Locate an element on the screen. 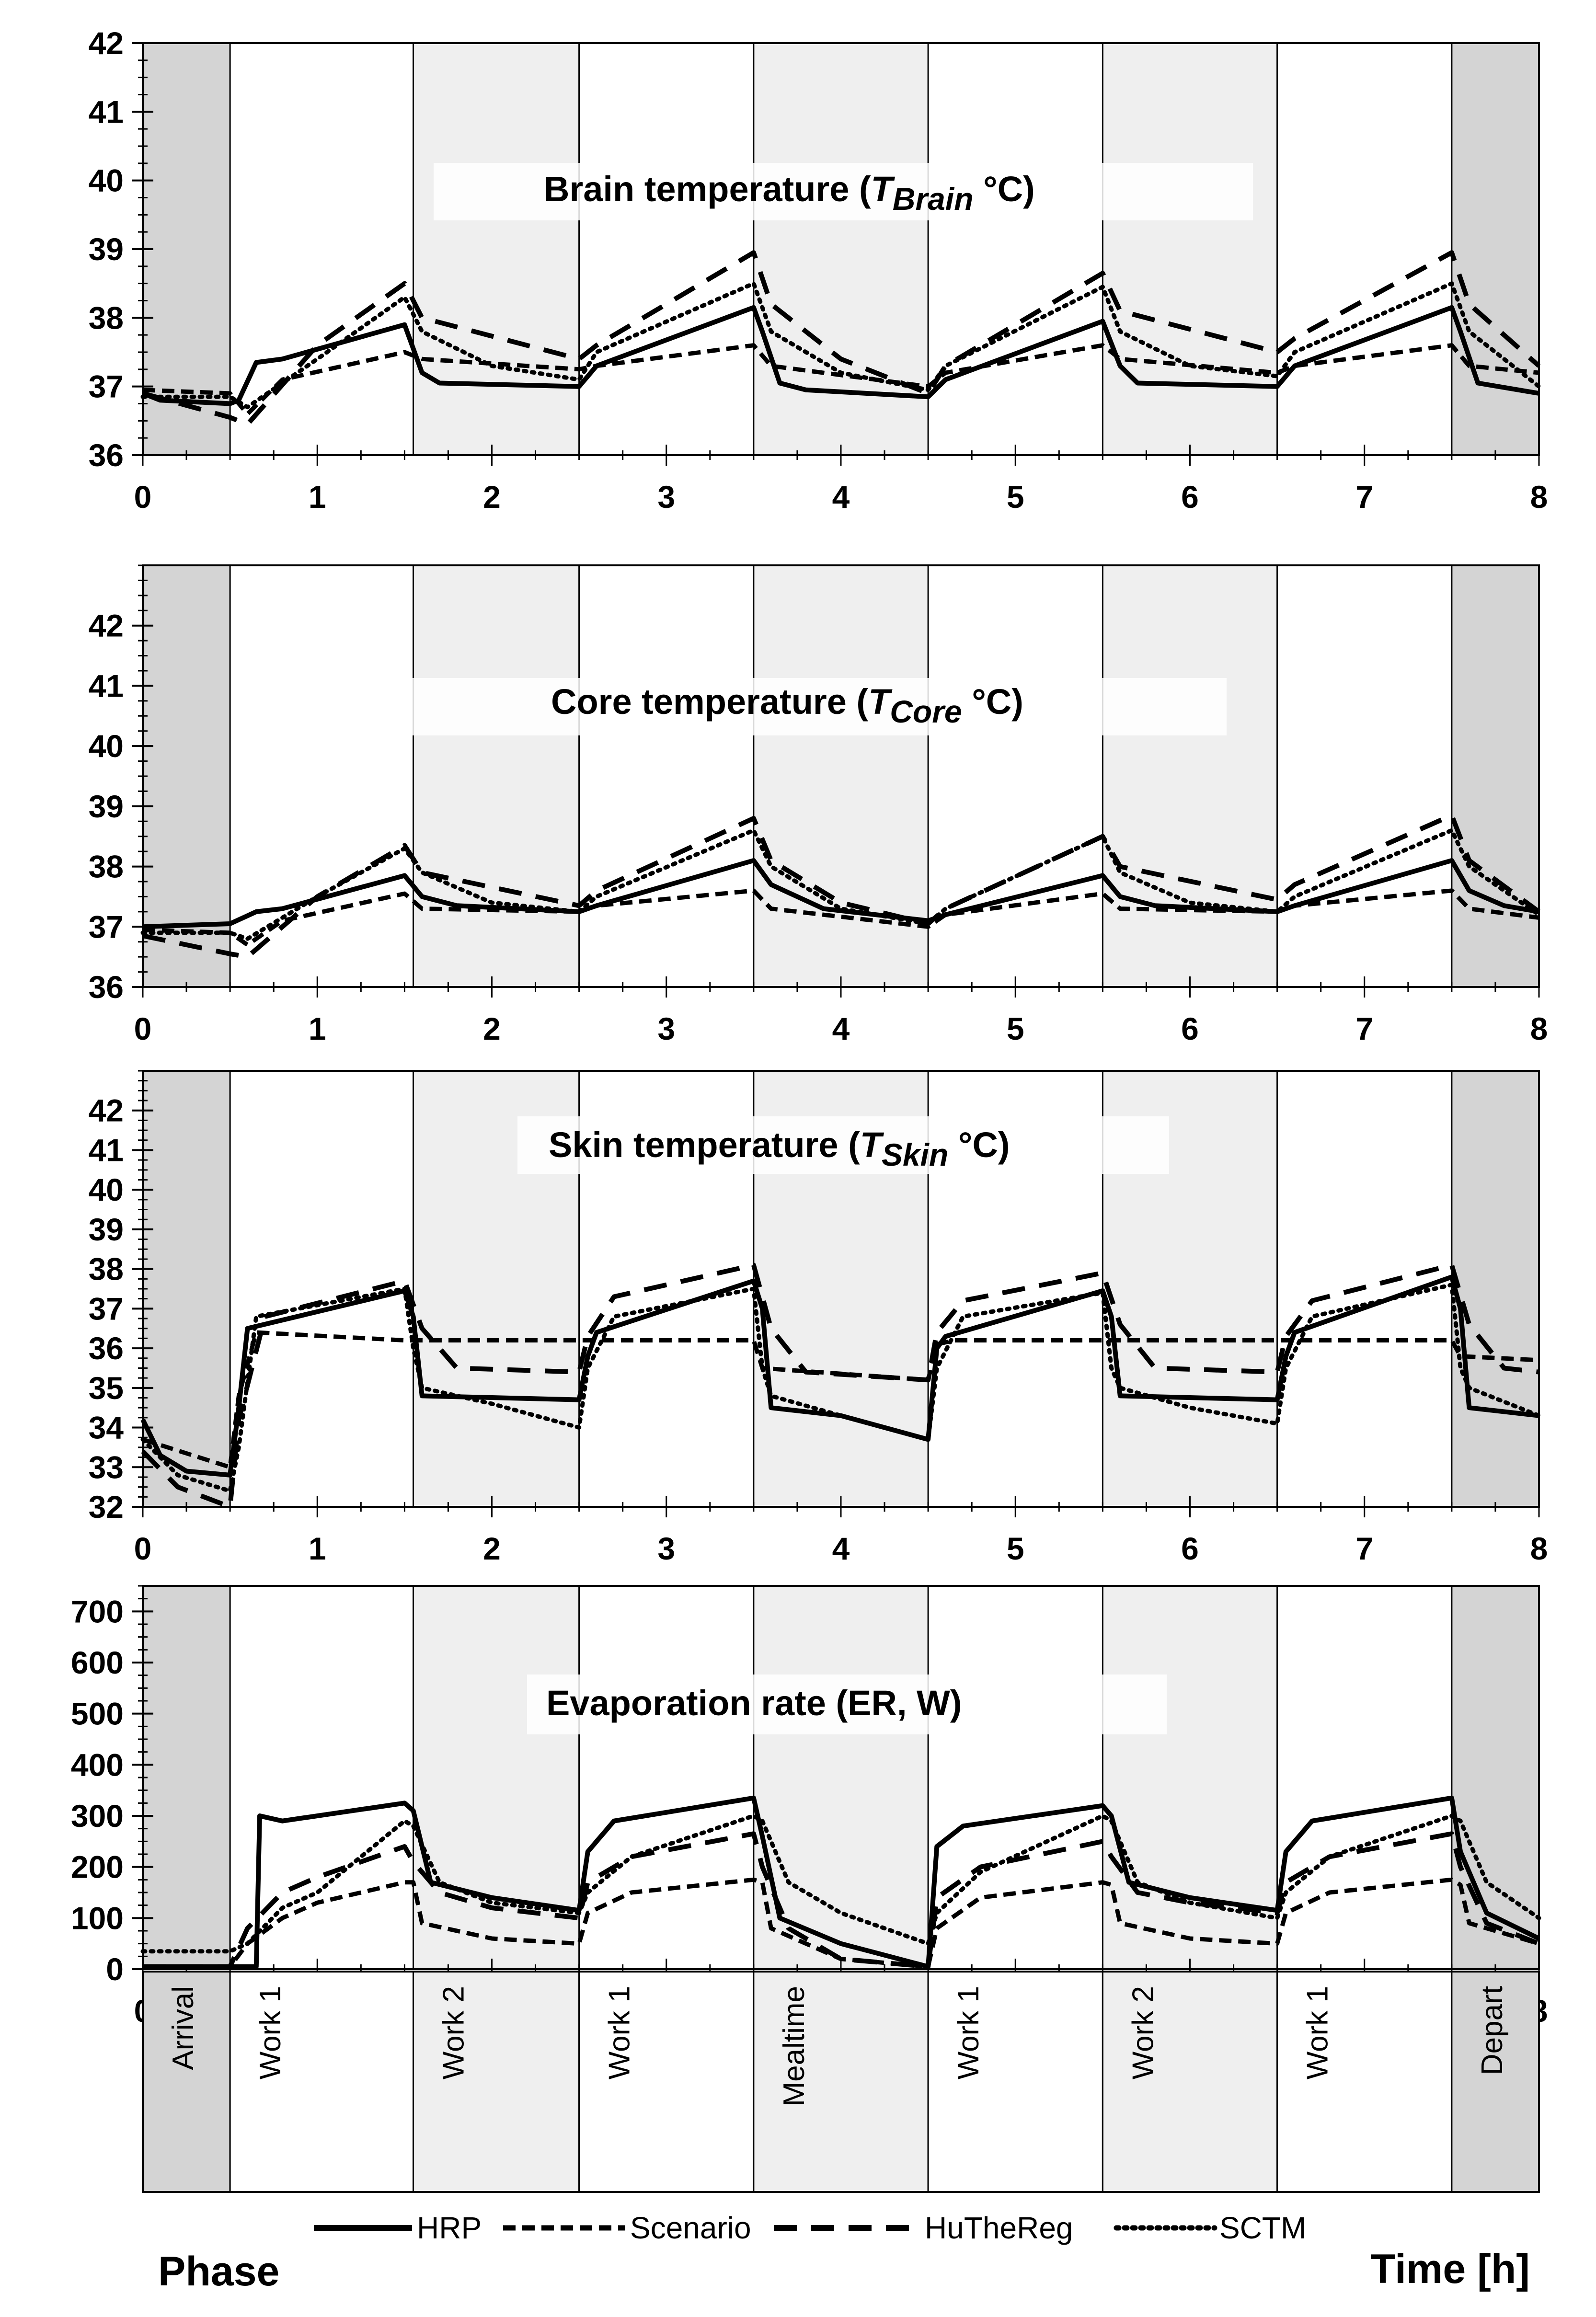 The image size is (1596, 2317). phase-label: Depart is located at coordinates (1492, 2030).